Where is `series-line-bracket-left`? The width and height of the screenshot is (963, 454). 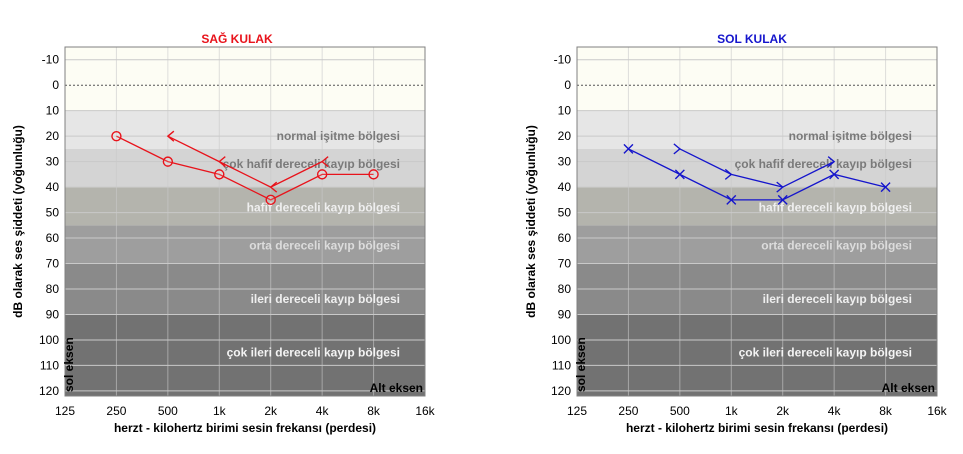
series-line-bracket-left is located at coordinates (245, 161).